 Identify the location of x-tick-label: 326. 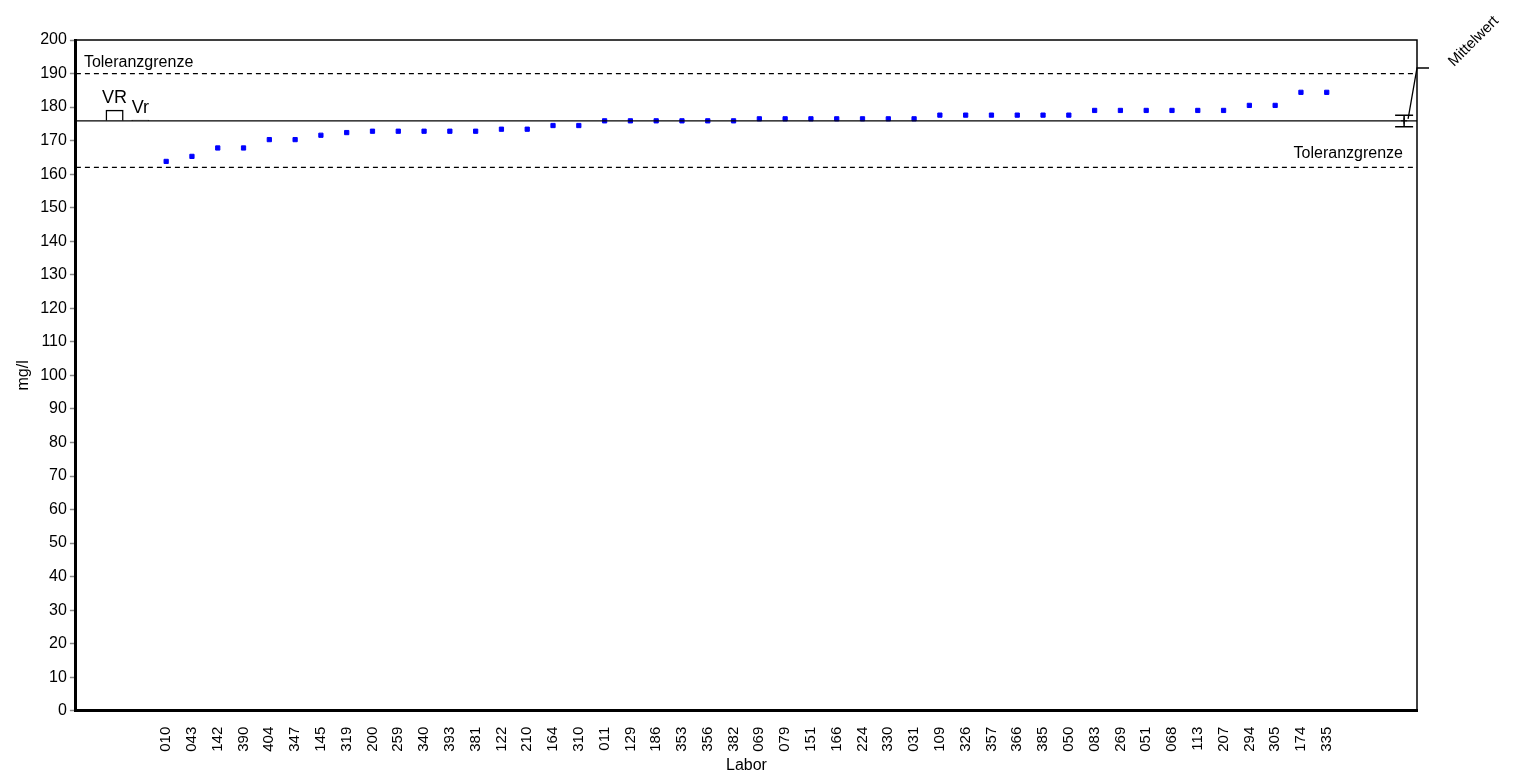
(964, 739).